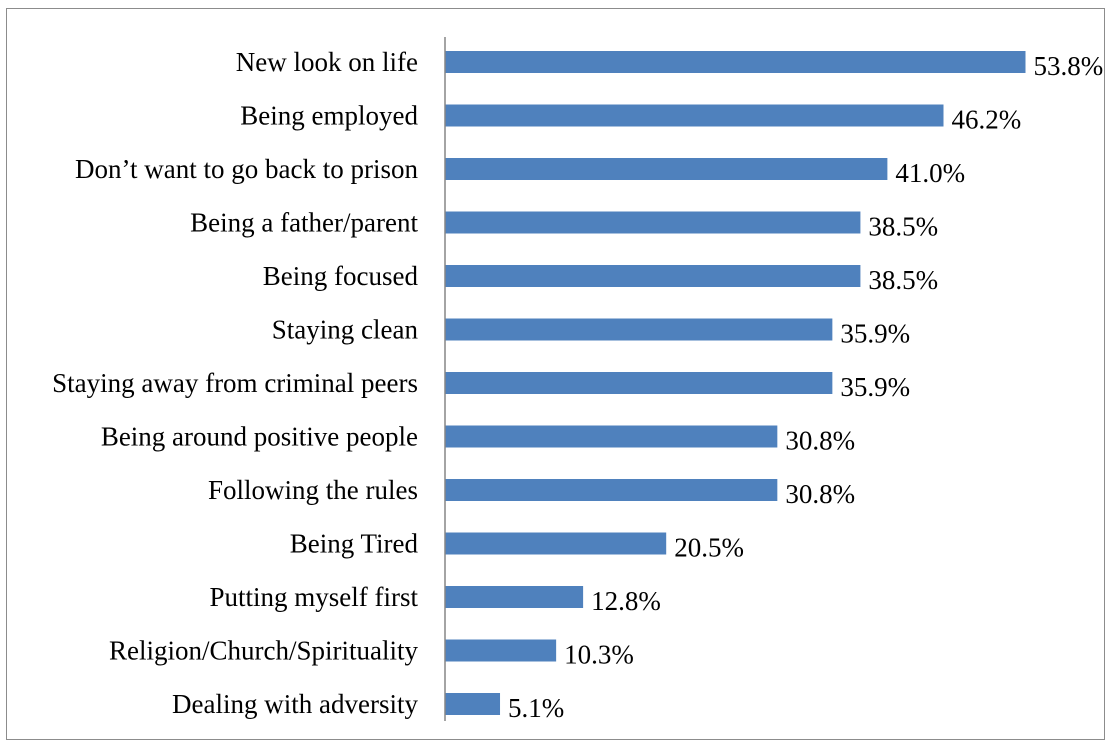 This screenshot has width=1113, height=746. I want to click on value-label-religion-church-spirituality: 10.3%, so click(599, 655).